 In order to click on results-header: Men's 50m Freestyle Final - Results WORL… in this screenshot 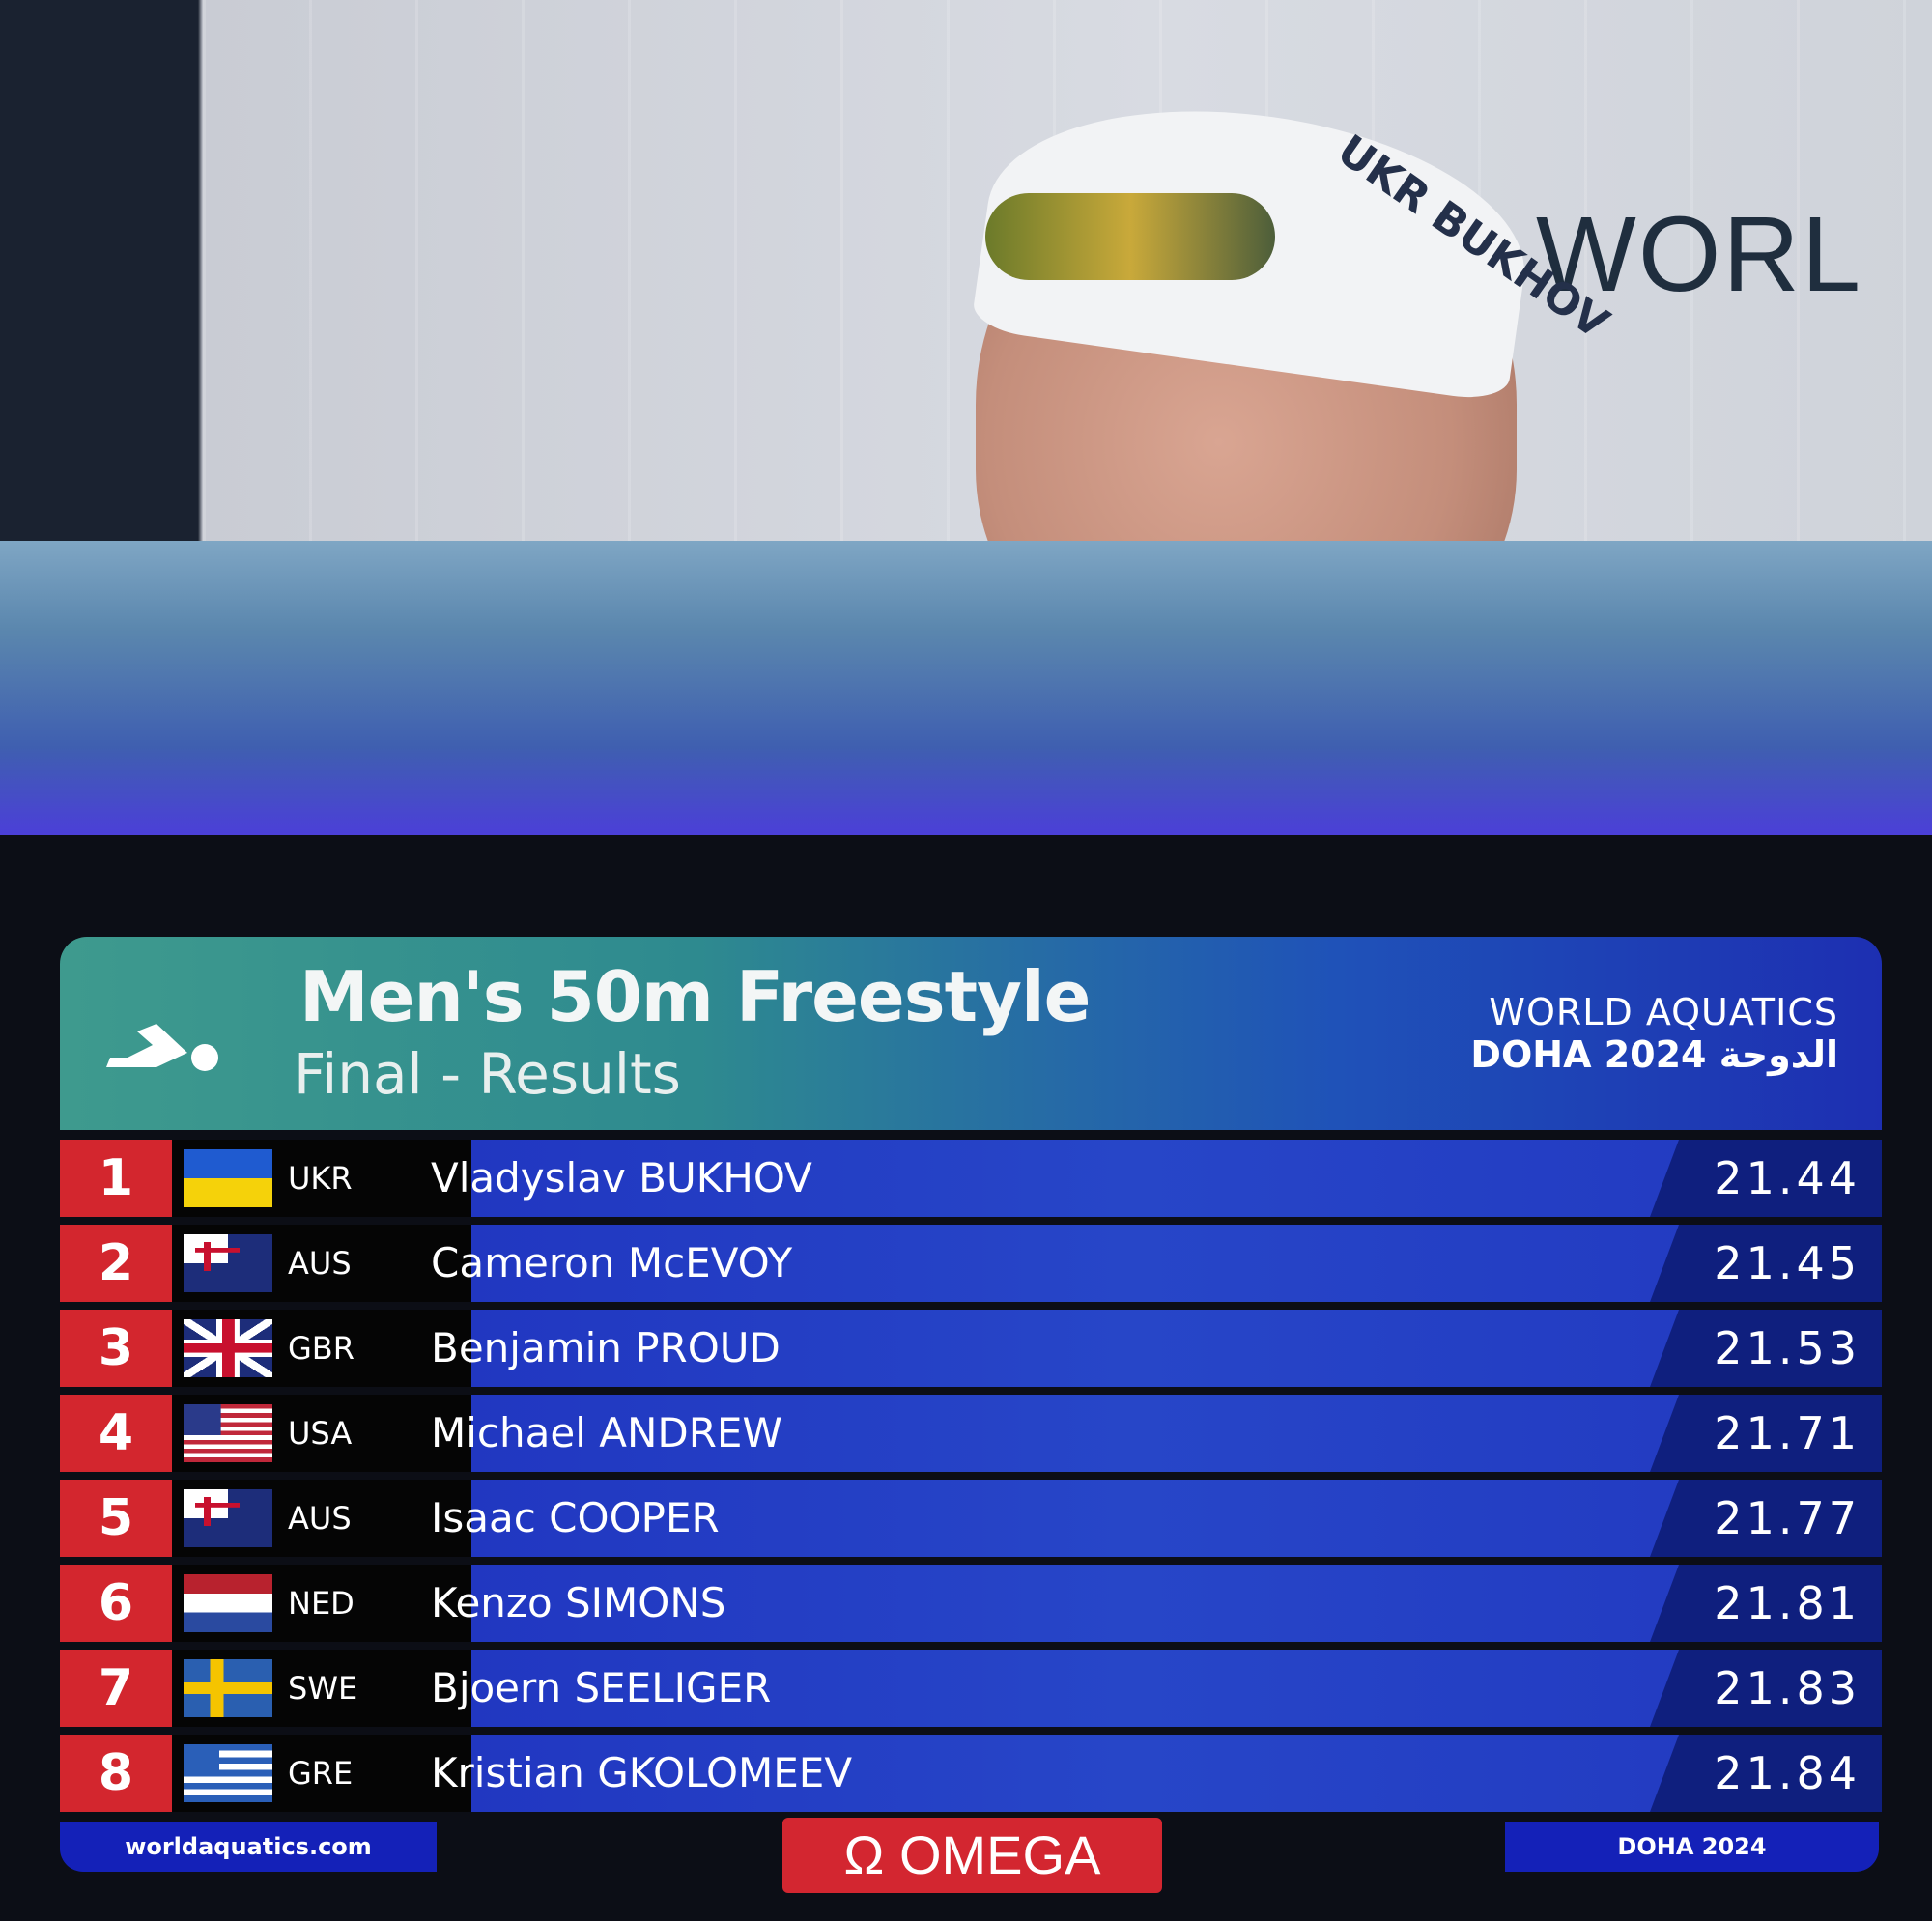, I will do `click(971, 1034)`.